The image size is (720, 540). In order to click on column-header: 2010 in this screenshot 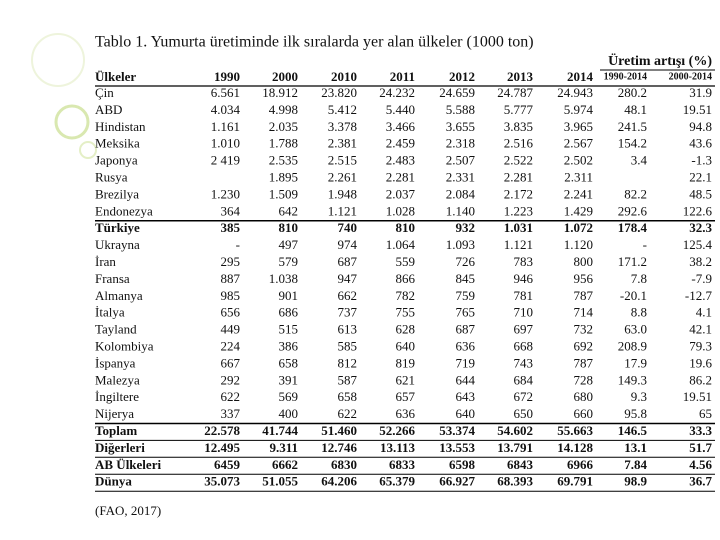, I will do `click(344, 76)`.